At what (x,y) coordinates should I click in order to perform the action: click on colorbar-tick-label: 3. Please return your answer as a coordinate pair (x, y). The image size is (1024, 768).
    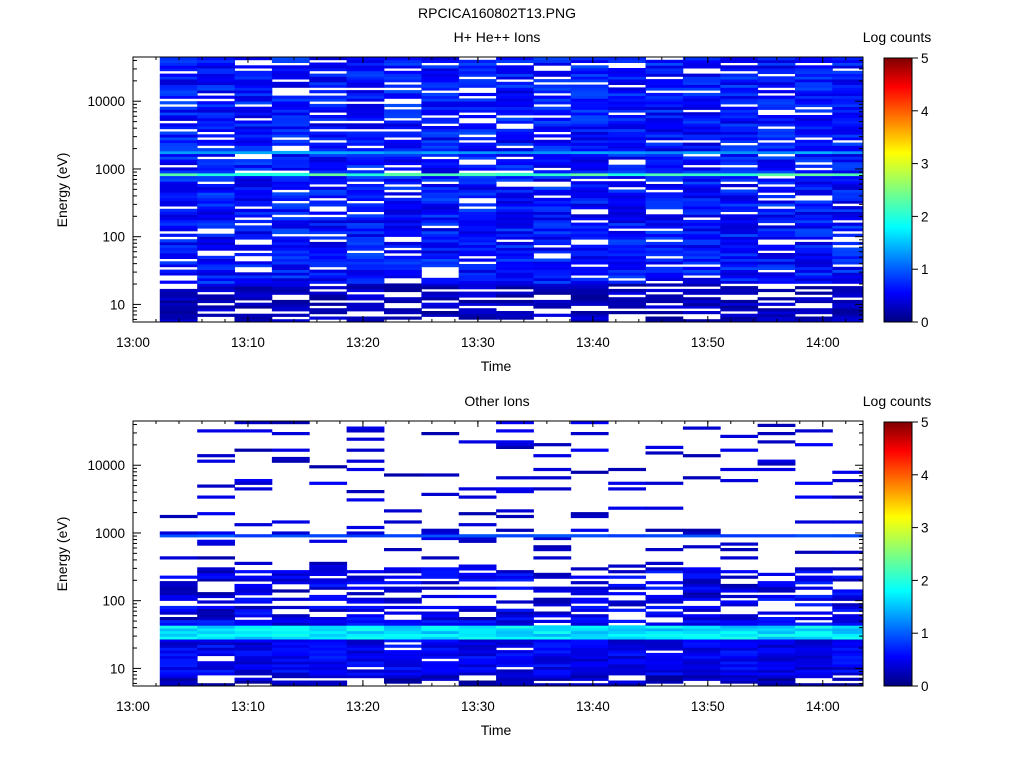
    Looking at the image, I should click on (925, 164).